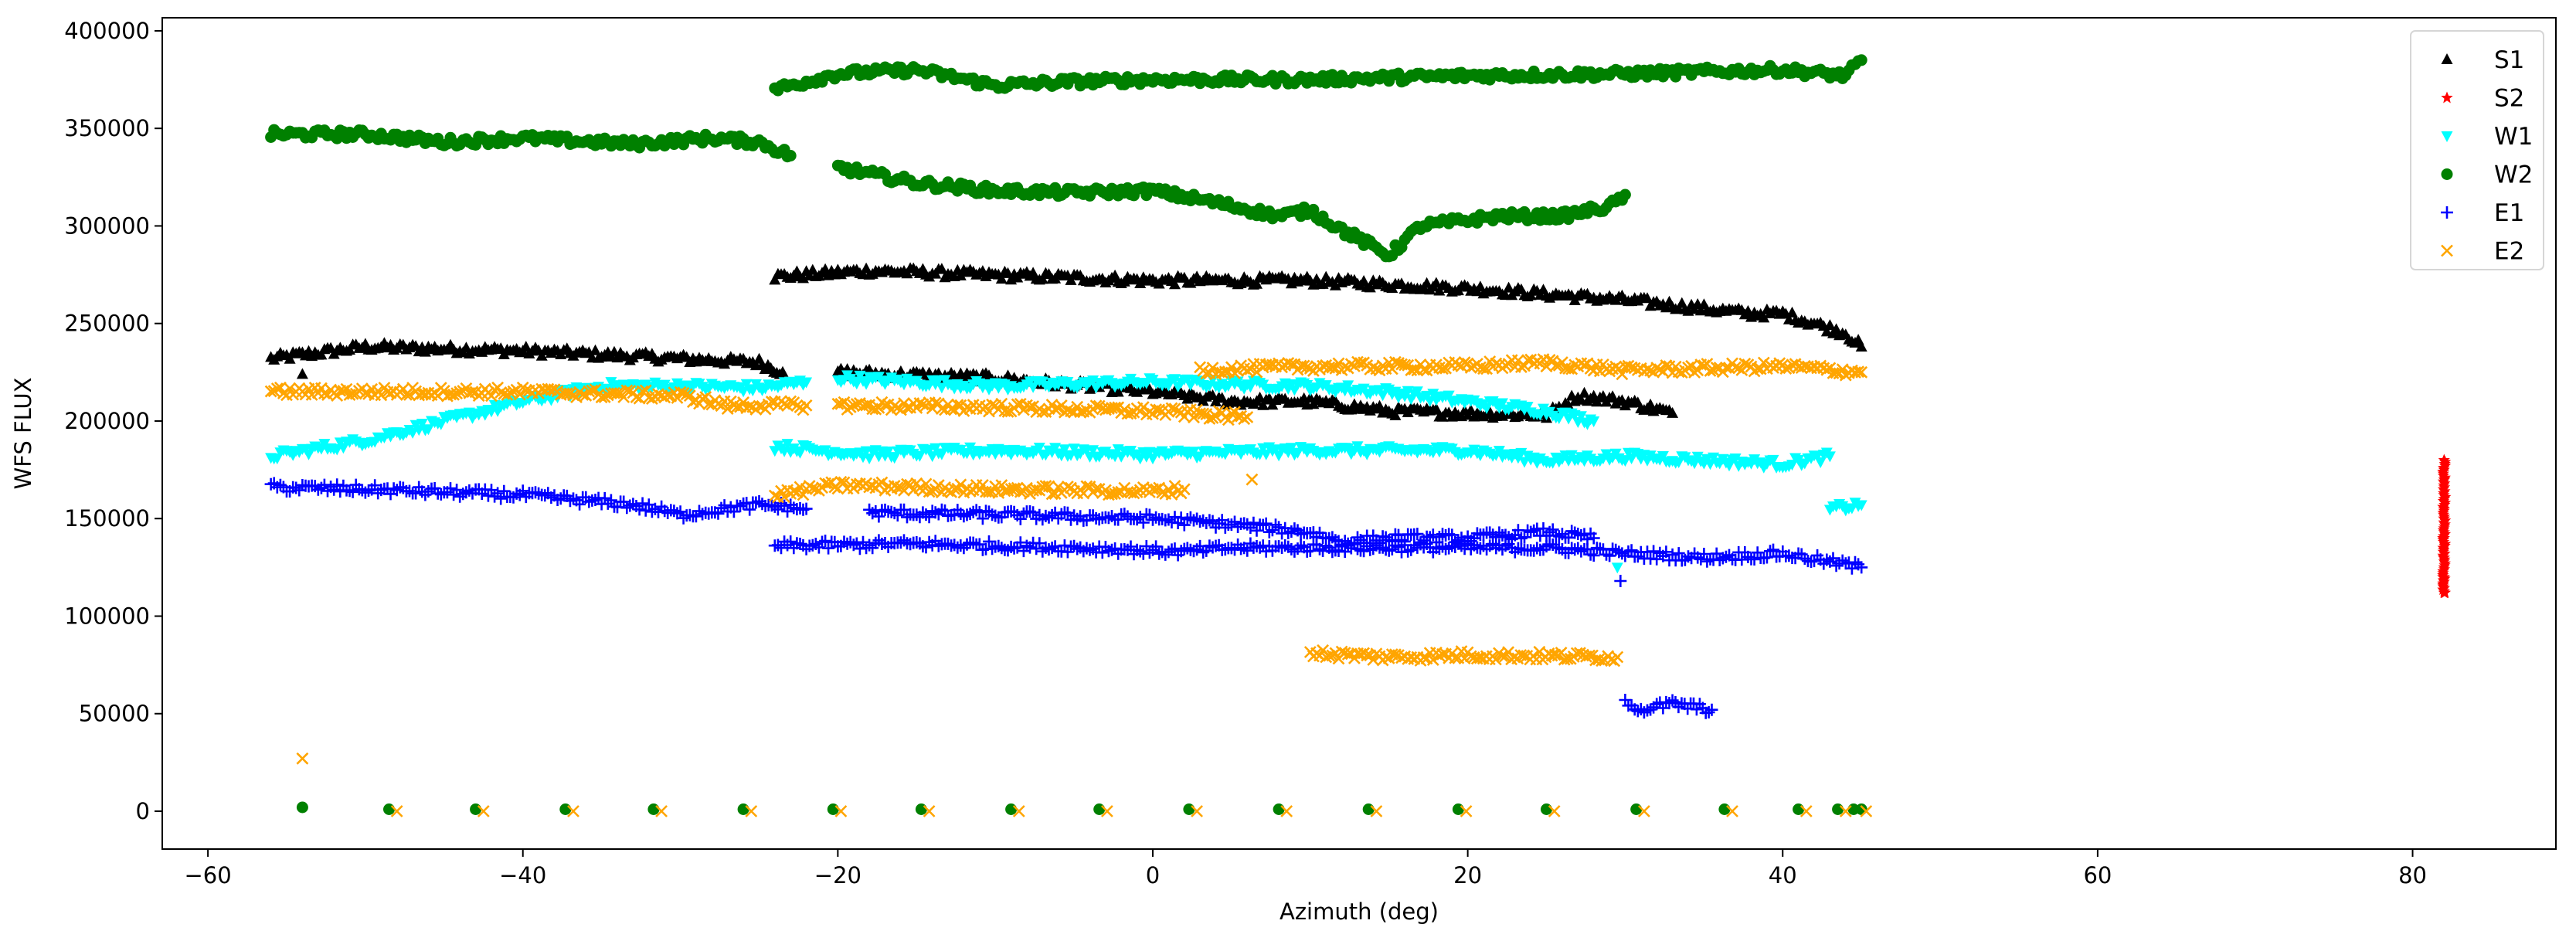  I want to click on y-tick-label: 300000, so click(107, 226).